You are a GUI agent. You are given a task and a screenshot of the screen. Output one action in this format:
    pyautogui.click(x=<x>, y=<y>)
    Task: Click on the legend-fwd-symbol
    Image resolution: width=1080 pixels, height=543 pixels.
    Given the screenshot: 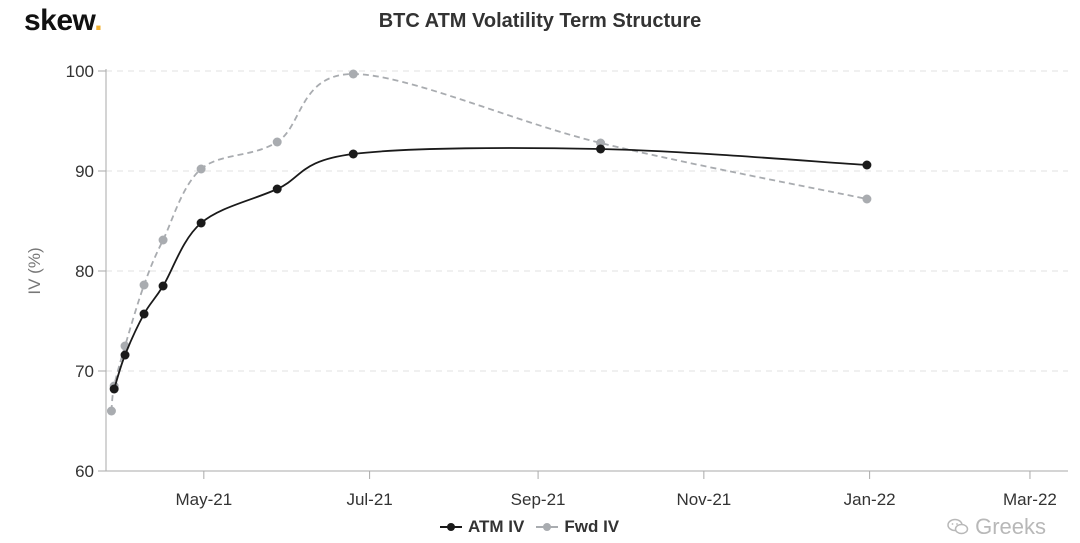 What is the action you would take?
    pyautogui.click(x=547, y=527)
    